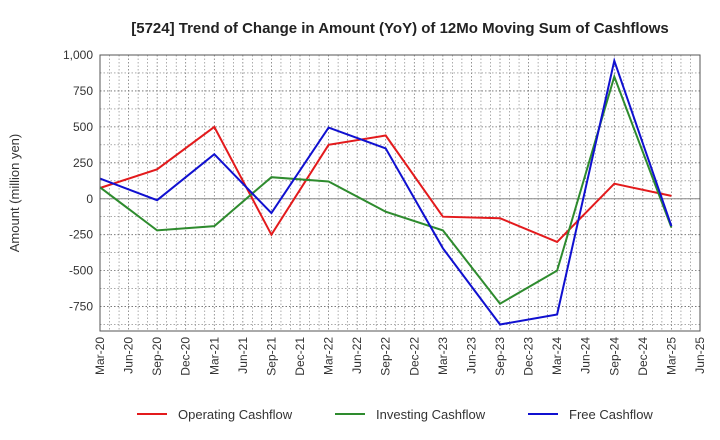  Describe the element at coordinates (431, 414) in the screenshot. I see `legend-label: Investing Cashflow` at that location.